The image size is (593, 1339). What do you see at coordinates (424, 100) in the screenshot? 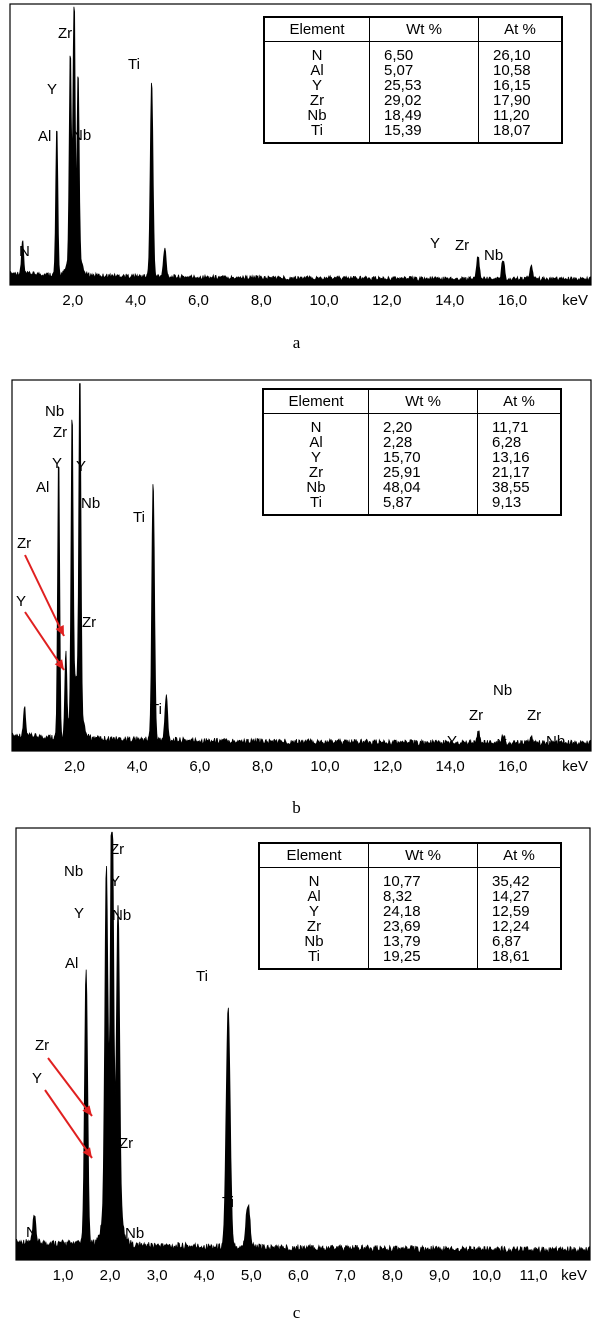
I see `cell-wt: 29,02` at bounding box center [424, 100].